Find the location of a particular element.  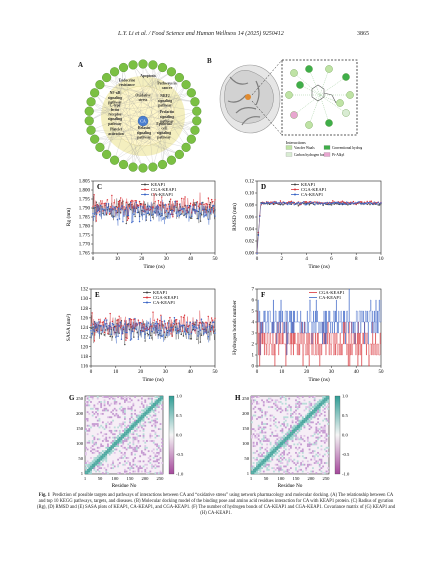

x-axis-label: Residue No is located at coordinates (290, 486).